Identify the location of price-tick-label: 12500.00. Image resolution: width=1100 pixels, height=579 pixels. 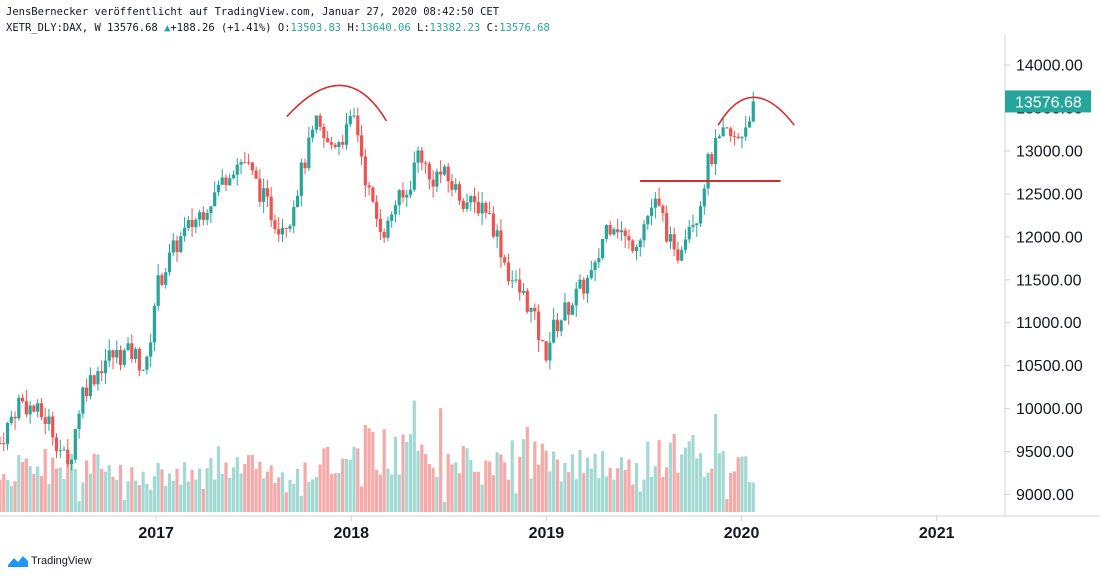
(1049, 194).